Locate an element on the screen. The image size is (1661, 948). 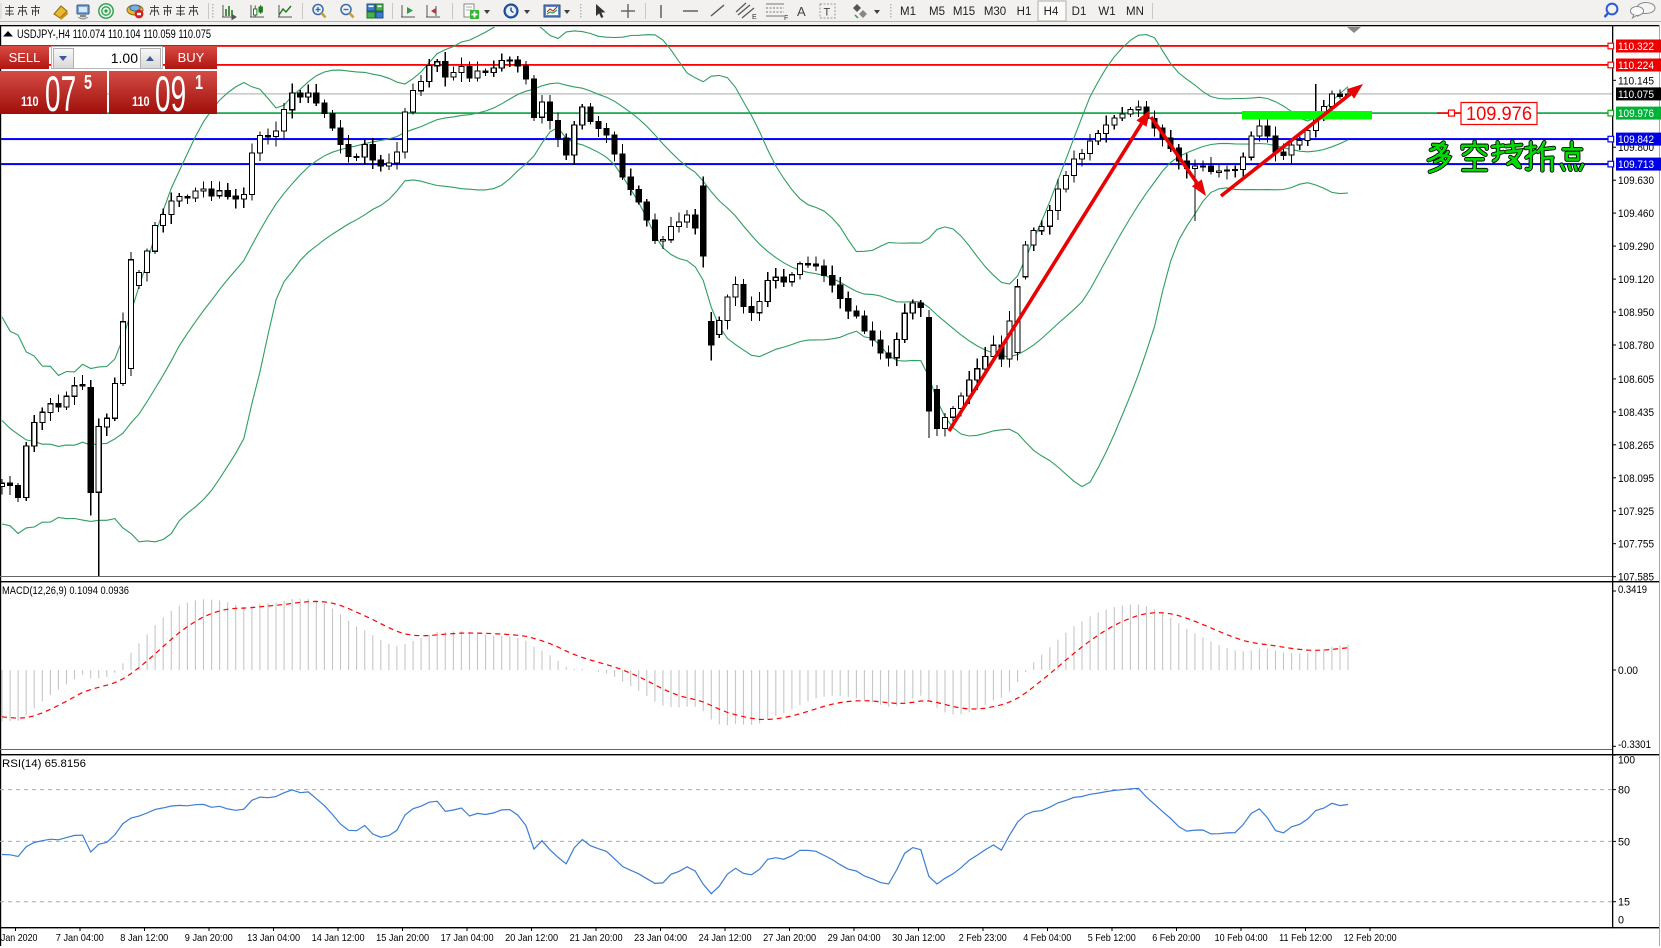
svg-text: 17 Jan 04:00 is located at coordinates (467, 938).